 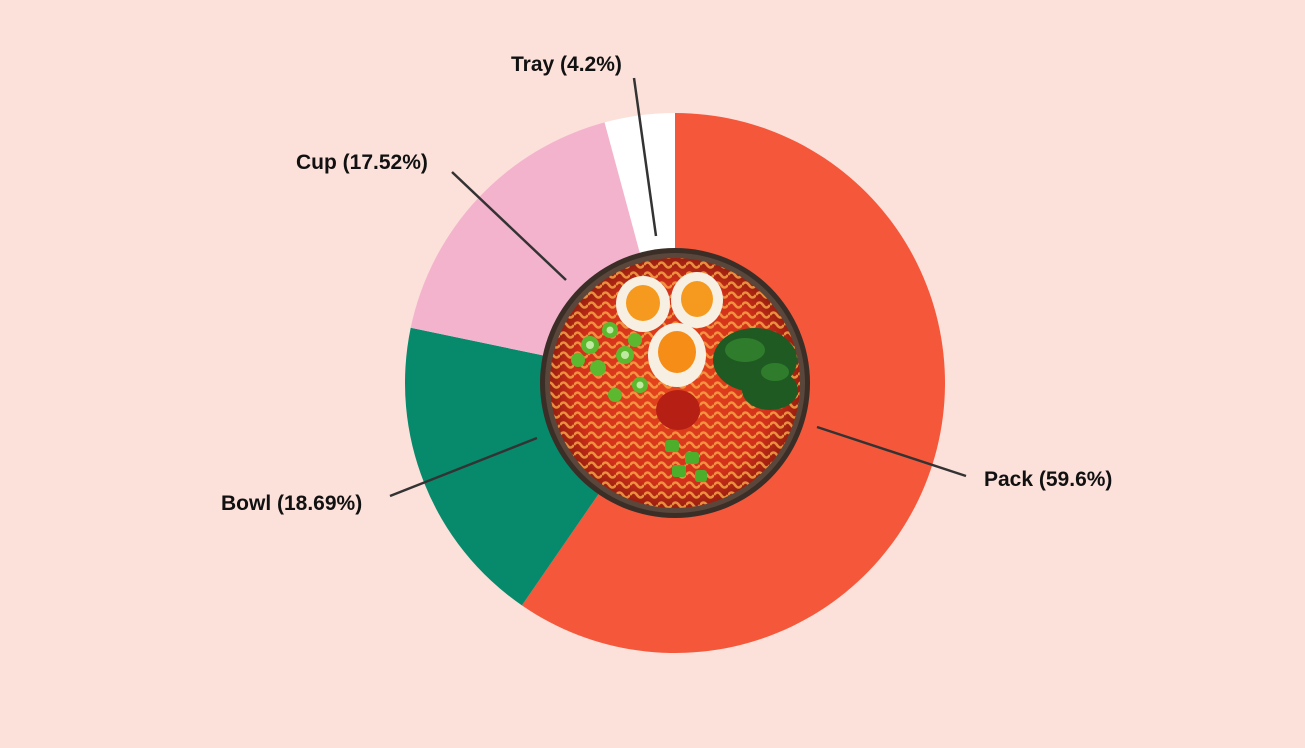 I want to click on ramen-bowl-image, so click(x=675, y=383).